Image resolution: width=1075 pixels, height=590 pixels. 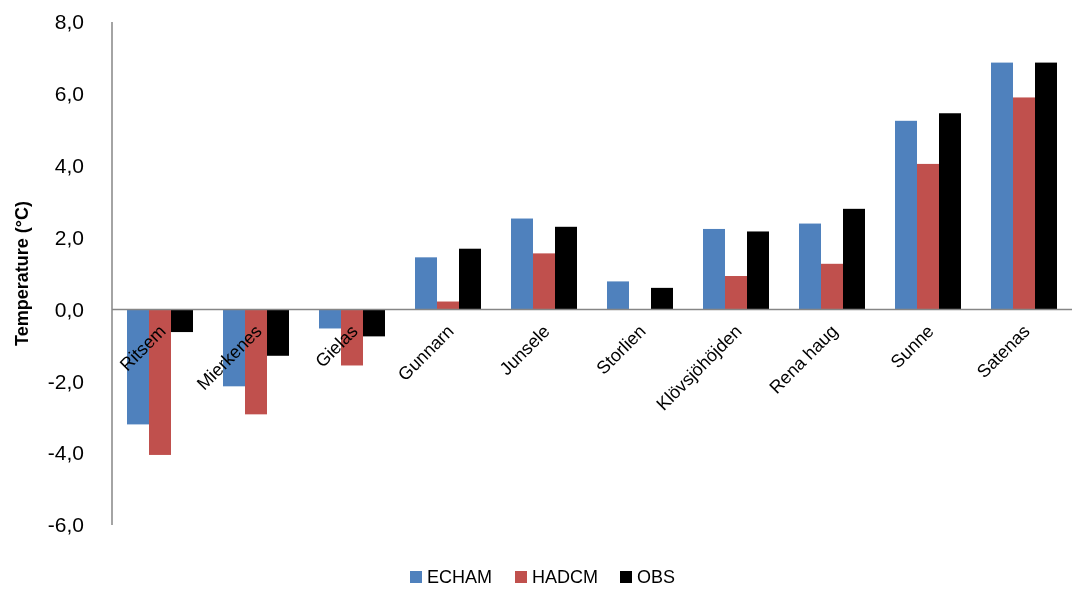 What do you see at coordinates (656, 577) in the screenshot?
I see `legend-label: OBS` at bounding box center [656, 577].